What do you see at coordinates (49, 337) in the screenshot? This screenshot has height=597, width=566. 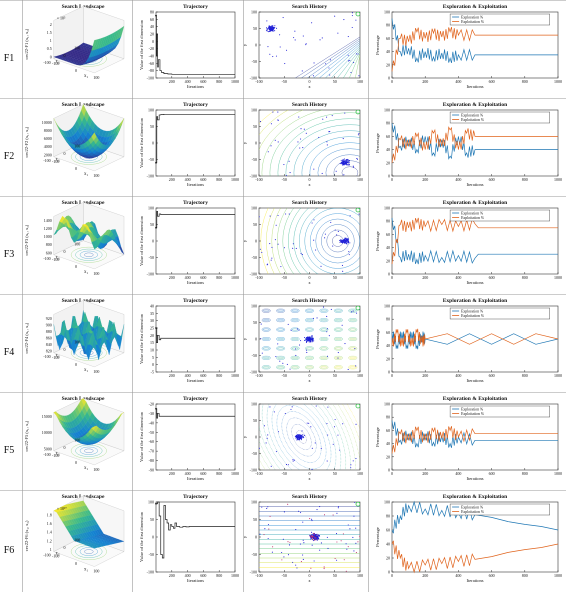 I see `z-tick-label: 860` at bounding box center [49, 337].